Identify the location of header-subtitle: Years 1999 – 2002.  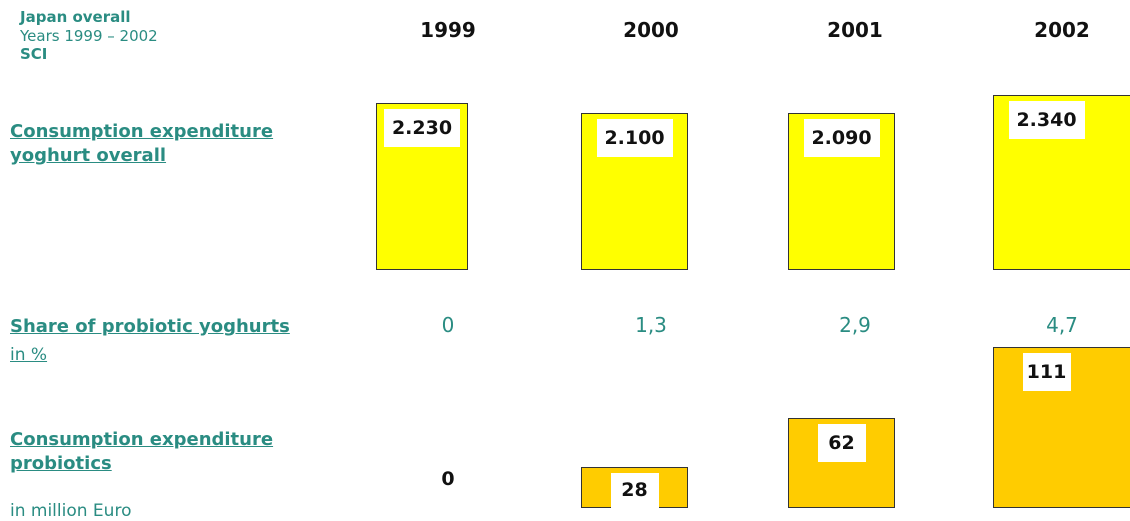
(89, 36).